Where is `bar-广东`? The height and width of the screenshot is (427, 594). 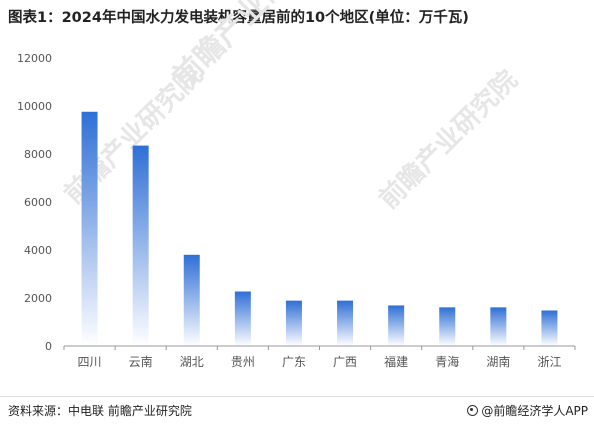 bar-广东 is located at coordinates (293, 323).